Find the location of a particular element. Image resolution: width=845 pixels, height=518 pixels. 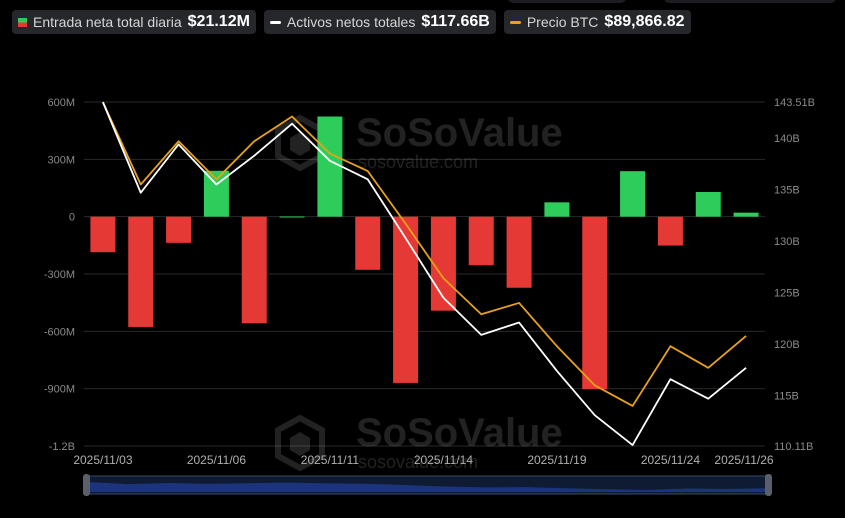

legend-assets-value: $117.66B is located at coordinates (455, 21).